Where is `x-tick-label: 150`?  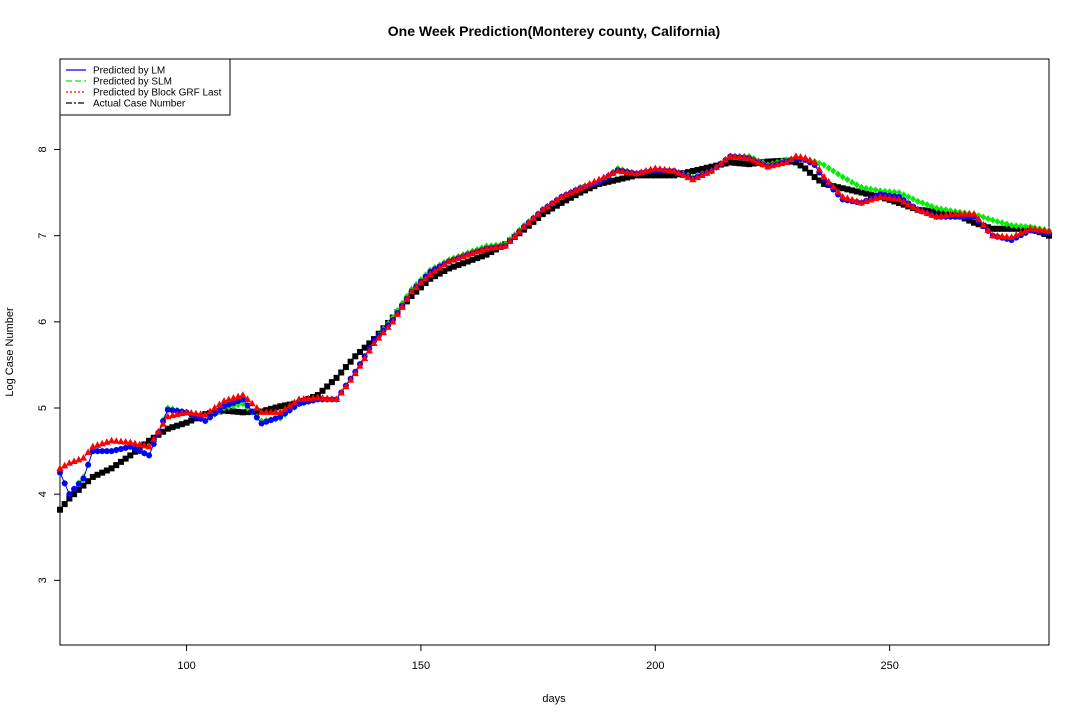
x-tick-label: 150 is located at coordinates (421, 666).